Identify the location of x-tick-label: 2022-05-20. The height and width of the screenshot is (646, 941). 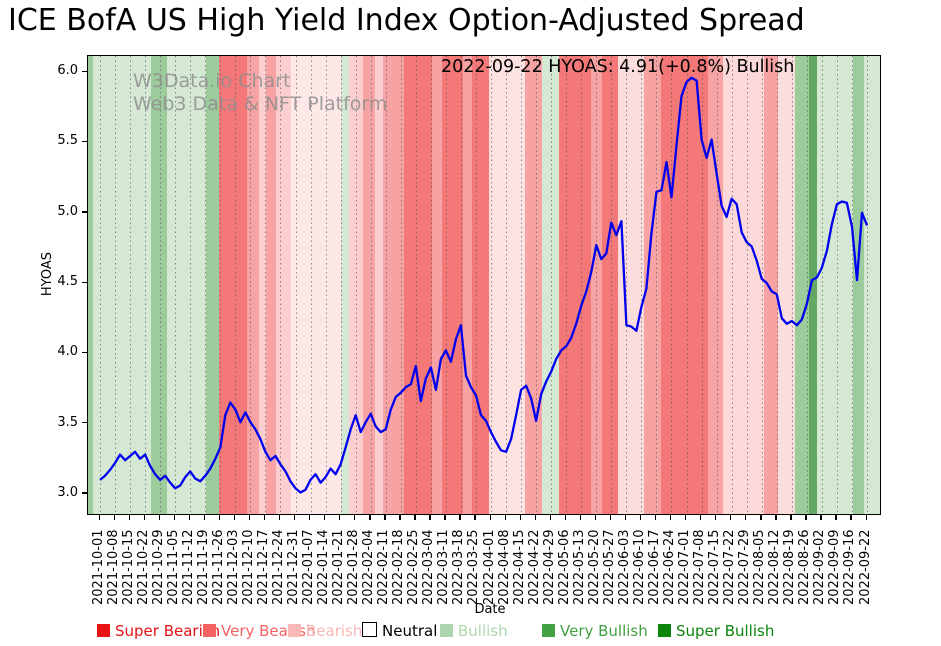
(594, 567).